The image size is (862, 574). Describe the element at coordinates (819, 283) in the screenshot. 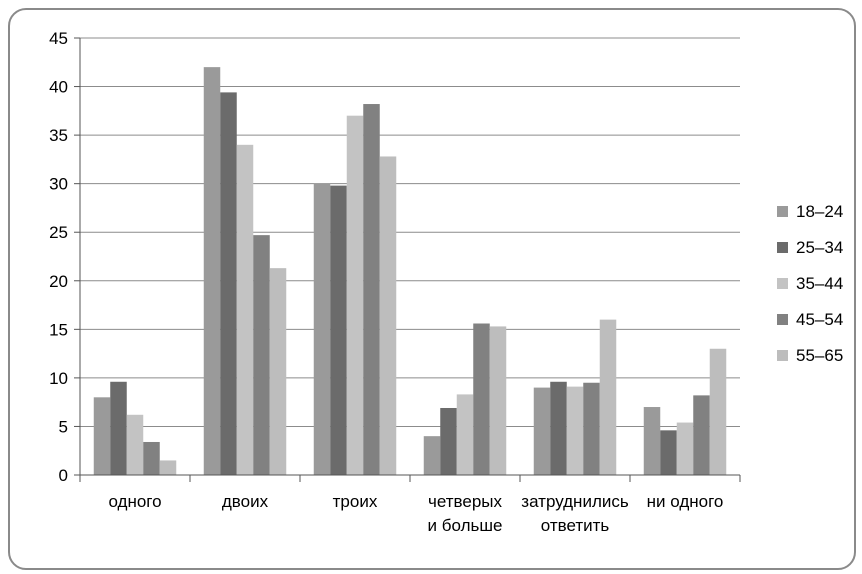

I see `legend-label: 35–44` at that location.